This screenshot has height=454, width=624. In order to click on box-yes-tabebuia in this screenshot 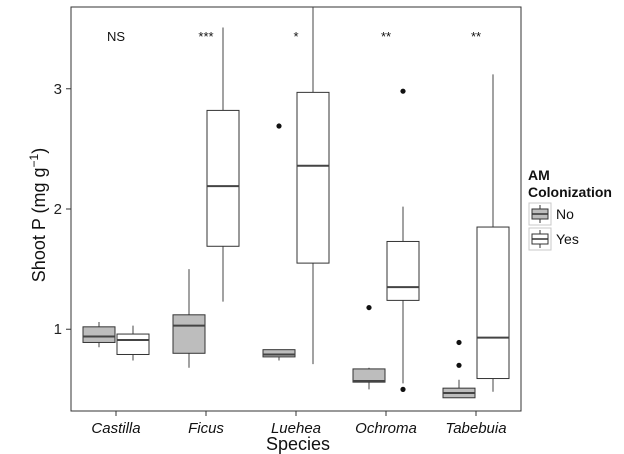, I will do `click(493, 233)`.